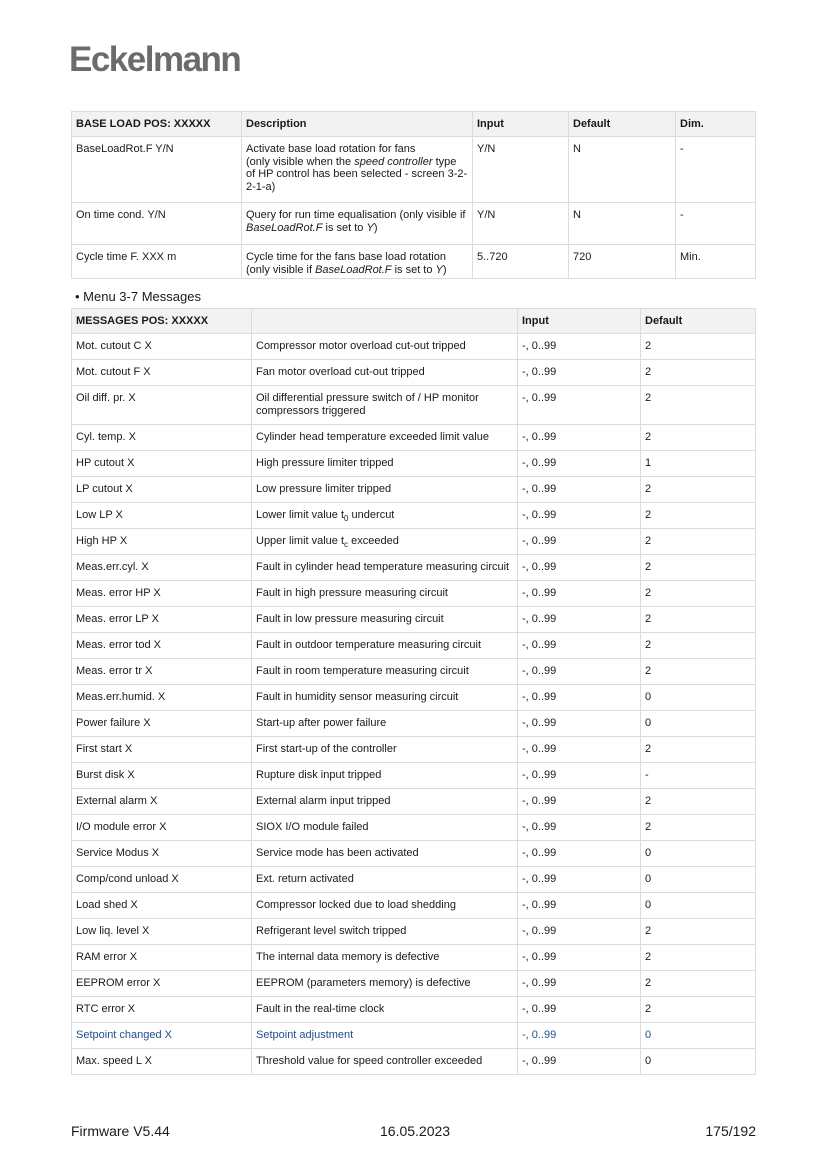 This screenshot has width=827, height=1169. Describe the element at coordinates (323, 801) in the screenshot. I see `cell-text: External alarm input tripped` at that location.